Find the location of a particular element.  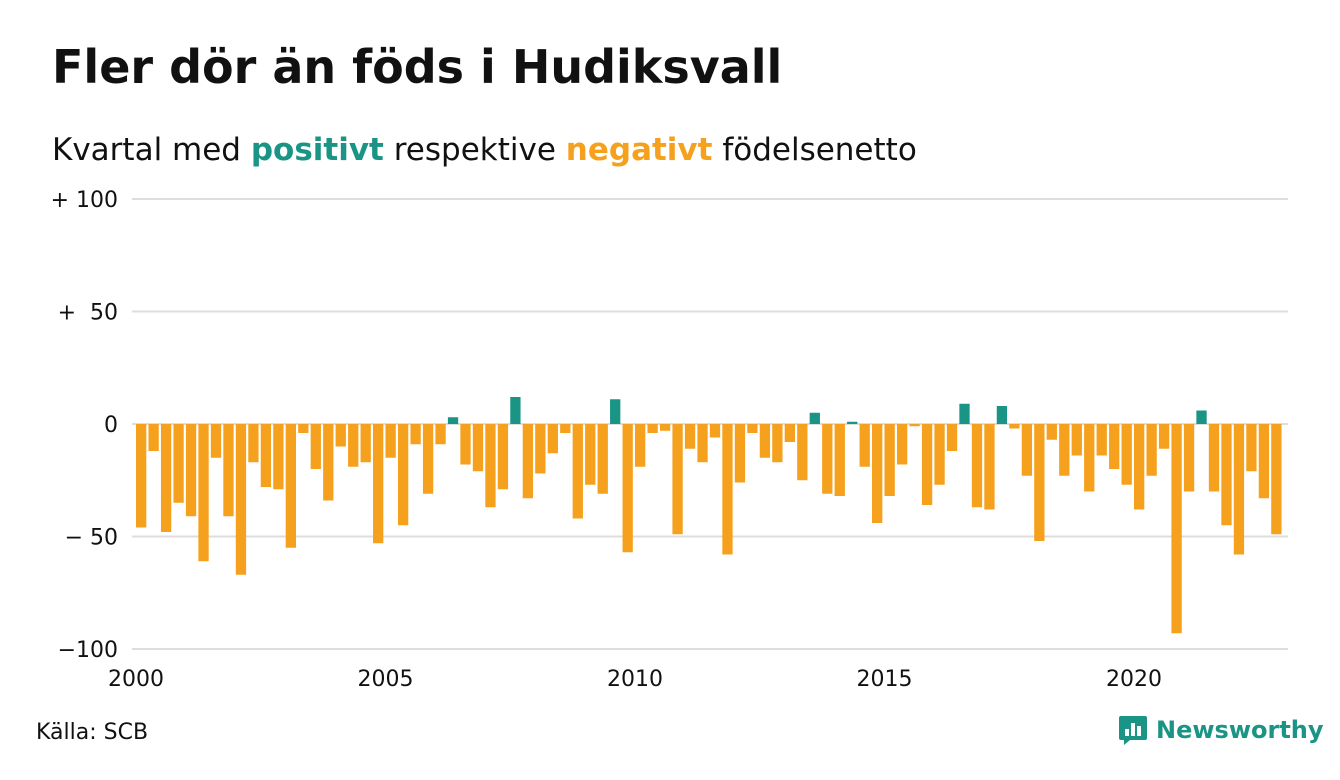

bar: 2016 K3: 9 is located at coordinates (964, 413).